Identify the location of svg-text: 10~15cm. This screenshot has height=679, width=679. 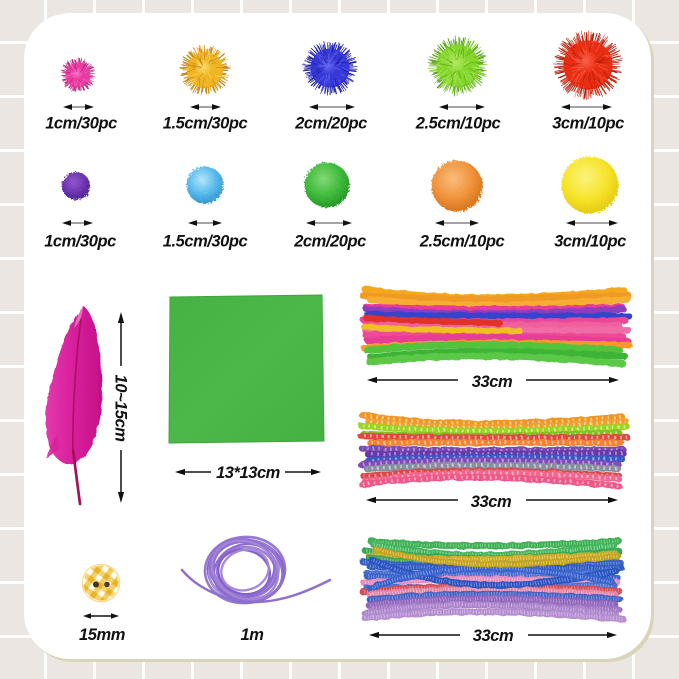
(121, 407).